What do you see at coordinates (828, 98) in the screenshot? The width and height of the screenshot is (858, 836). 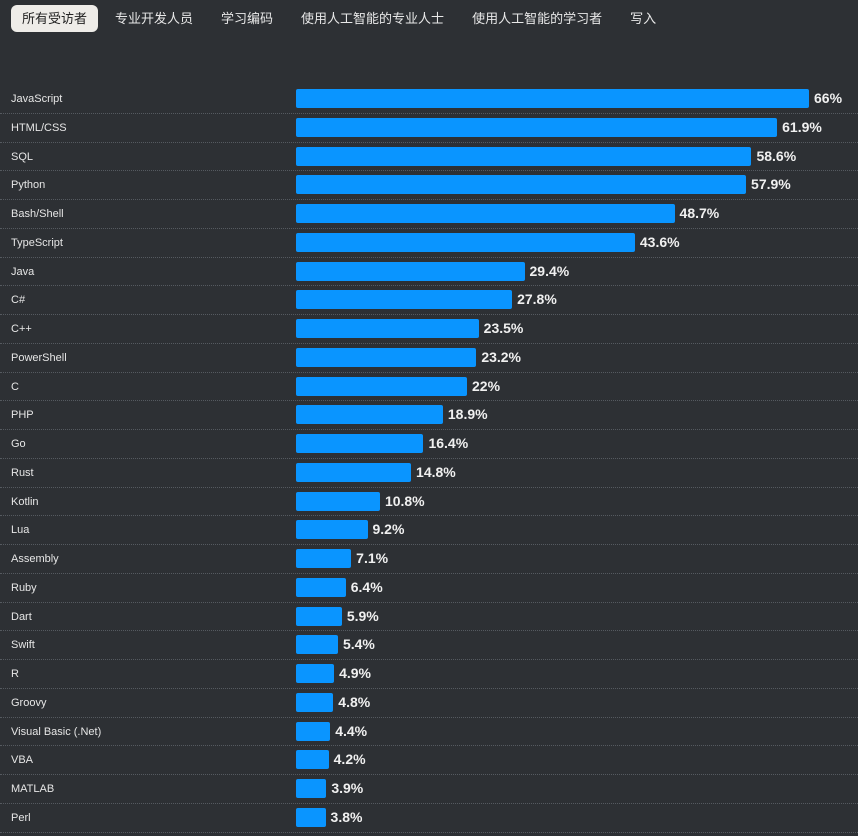 I see `value-label: 66%` at bounding box center [828, 98].